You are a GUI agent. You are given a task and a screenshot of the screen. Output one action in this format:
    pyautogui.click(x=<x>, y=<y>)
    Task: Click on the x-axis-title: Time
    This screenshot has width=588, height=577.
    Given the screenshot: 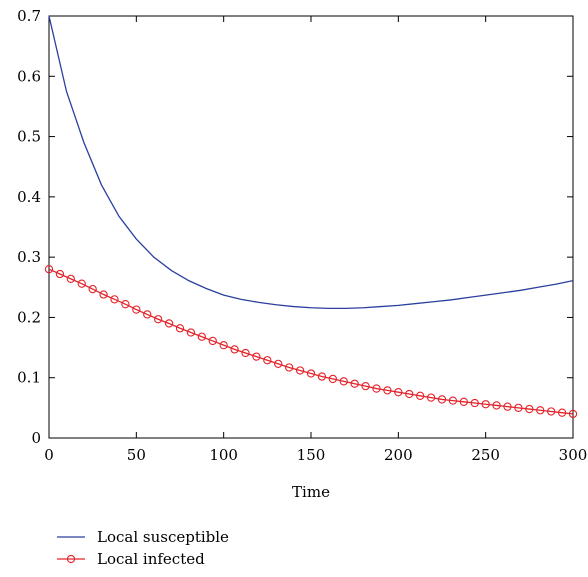 What is the action you would take?
    pyautogui.click(x=311, y=492)
    